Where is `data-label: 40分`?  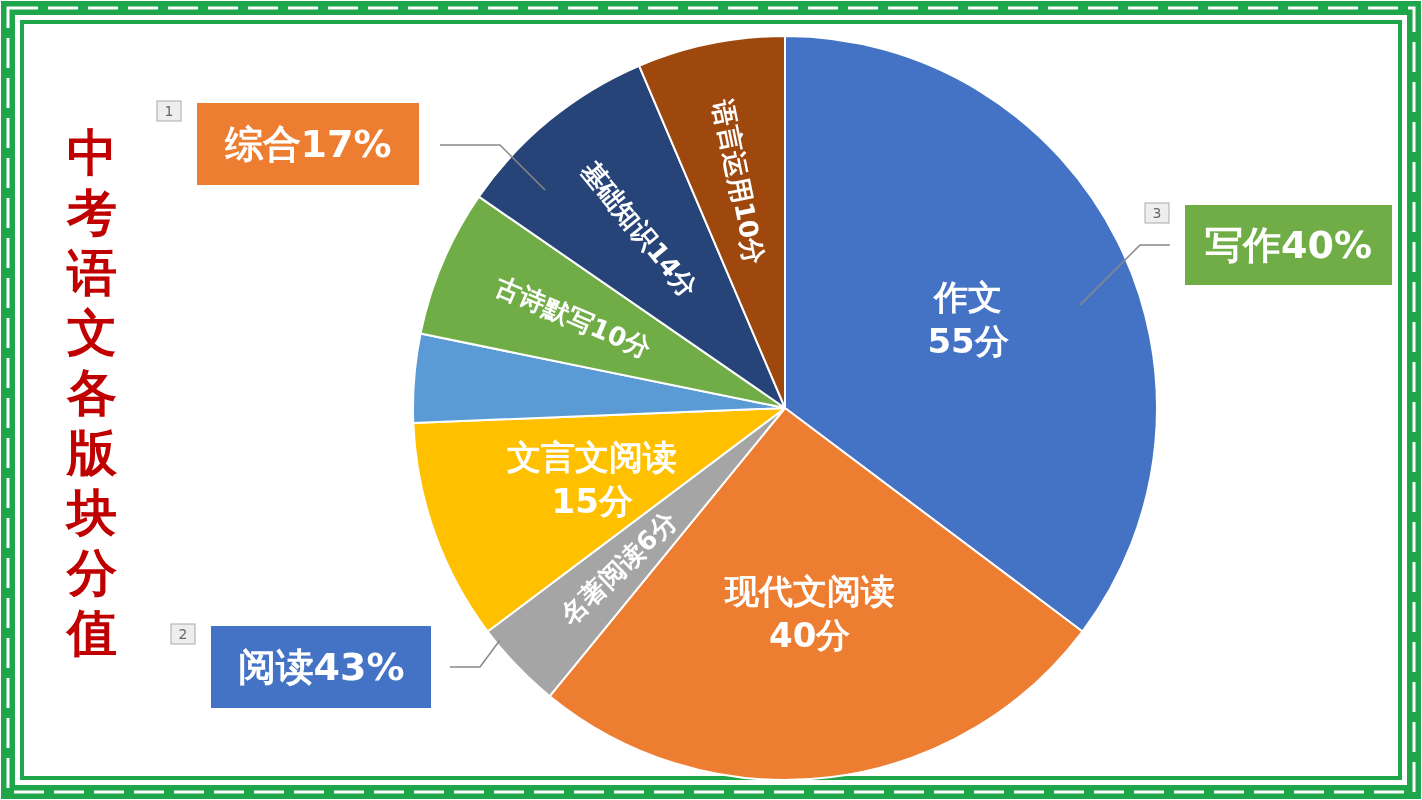
data-label: 40分 is located at coordinates (810, 635).